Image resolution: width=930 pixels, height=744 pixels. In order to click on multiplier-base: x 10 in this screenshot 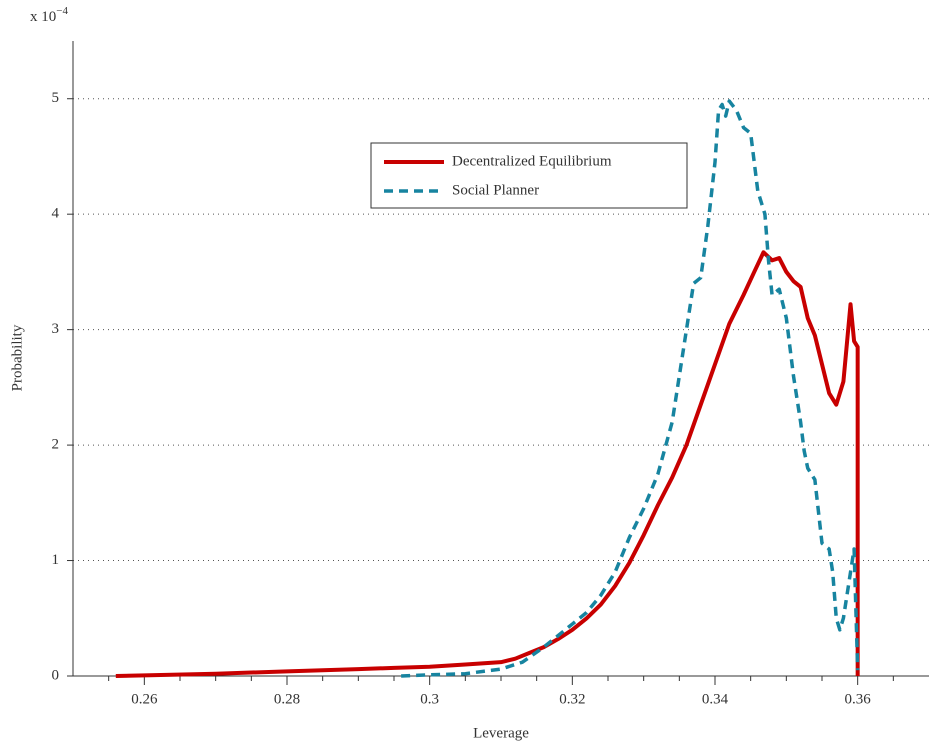, I will do `click(43, 17)`.